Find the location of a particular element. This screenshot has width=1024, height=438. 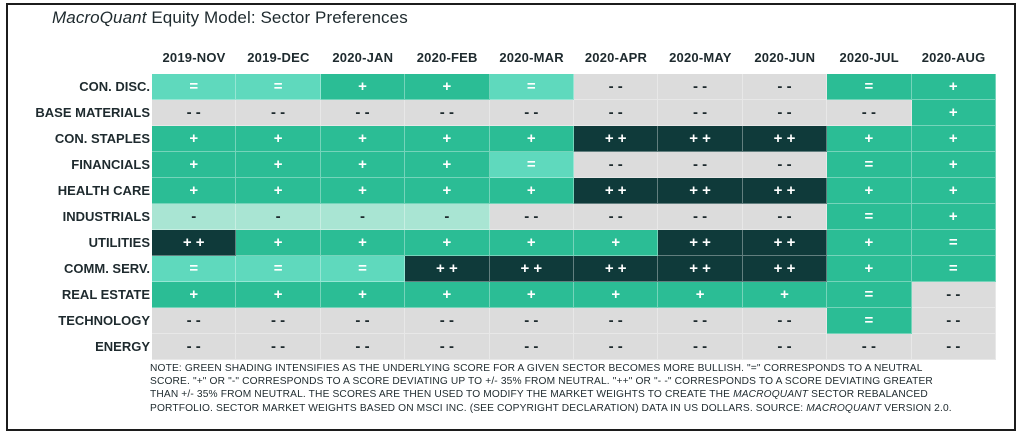

column-header: 2020-AUG is located at coordinates (953, 57).